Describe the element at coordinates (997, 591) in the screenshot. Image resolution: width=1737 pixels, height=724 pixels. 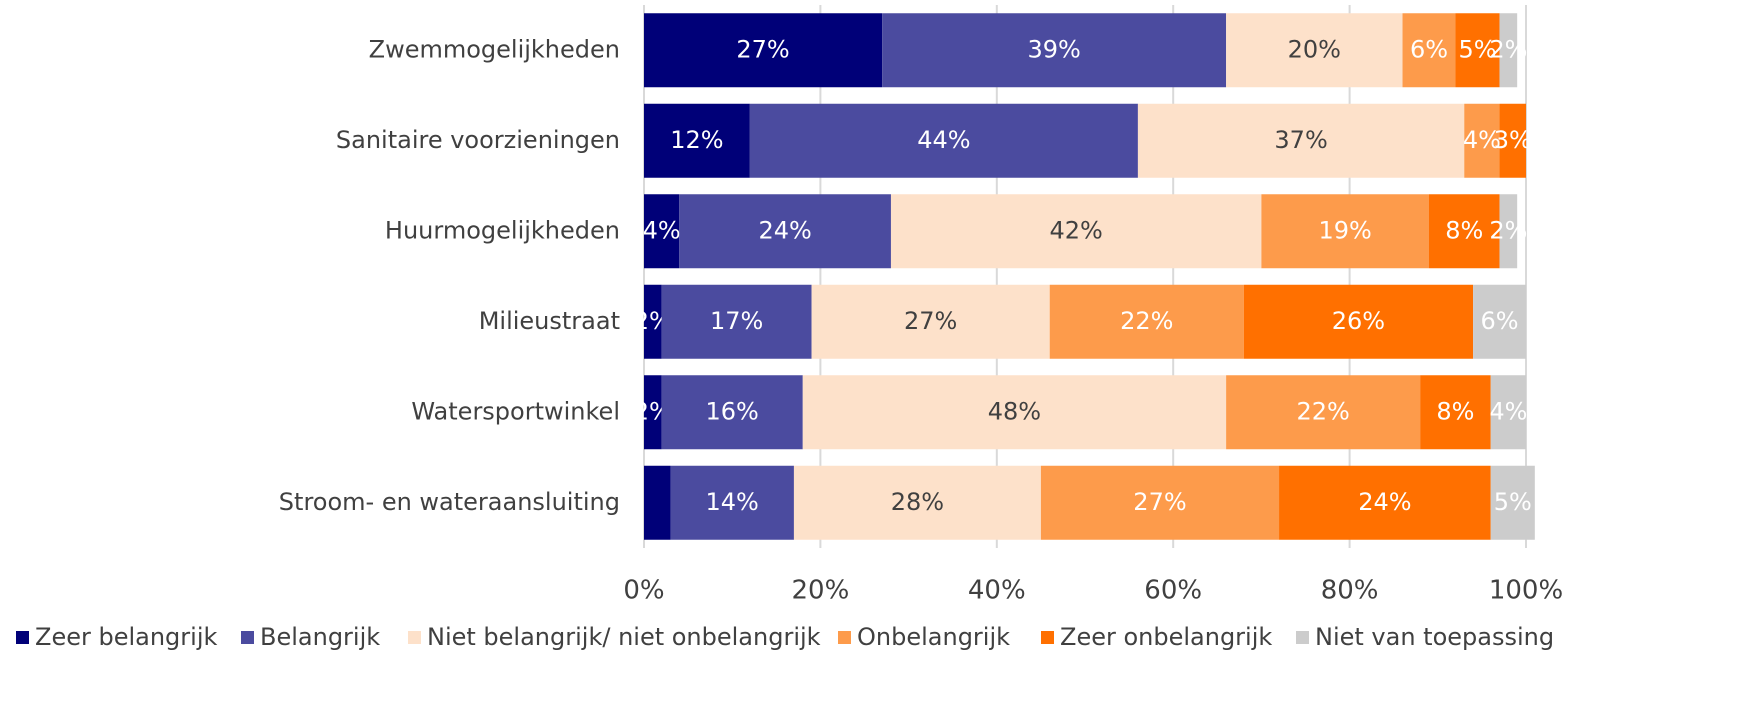
I see `x-tick-label: 40%` at that location.